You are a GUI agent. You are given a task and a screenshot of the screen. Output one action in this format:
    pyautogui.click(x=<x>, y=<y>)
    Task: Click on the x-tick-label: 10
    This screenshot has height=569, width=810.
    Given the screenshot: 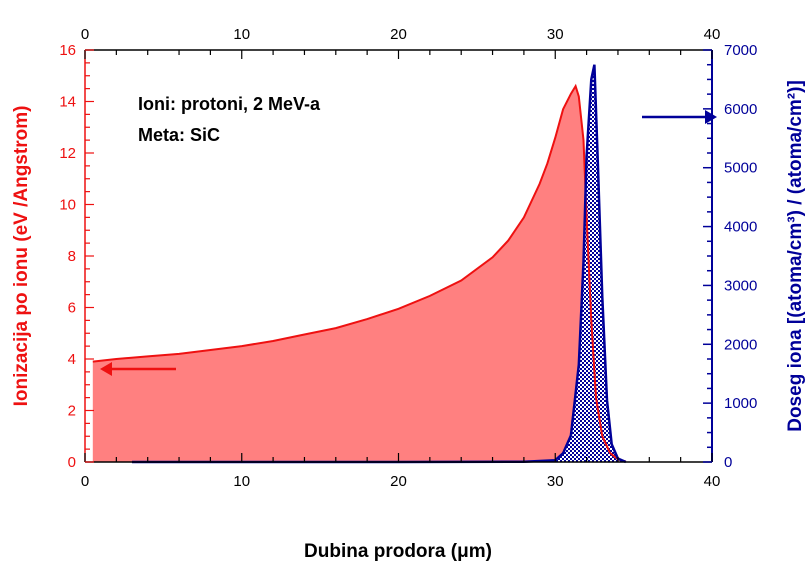 What is the action you would take?
    pyautogui.click(x=241, y=481)
    